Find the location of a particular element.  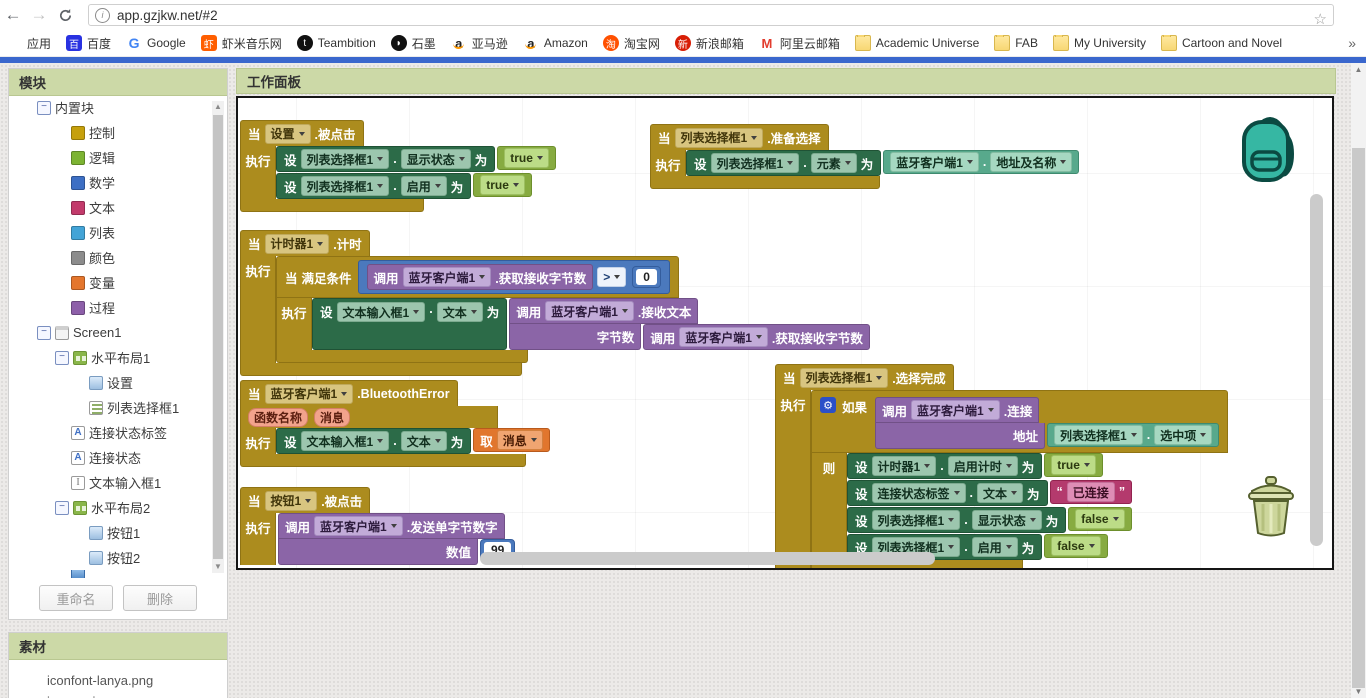

tree-scrollbar: ▲ ▼ is located at coordinates (218, 337).